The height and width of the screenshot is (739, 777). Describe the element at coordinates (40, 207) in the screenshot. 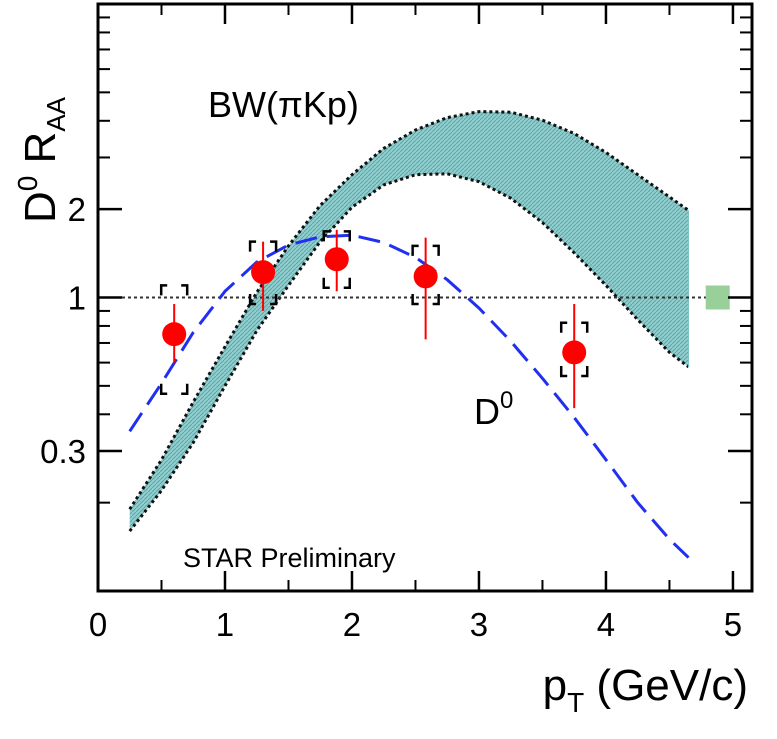

I see `y-title-main: D` at that location.